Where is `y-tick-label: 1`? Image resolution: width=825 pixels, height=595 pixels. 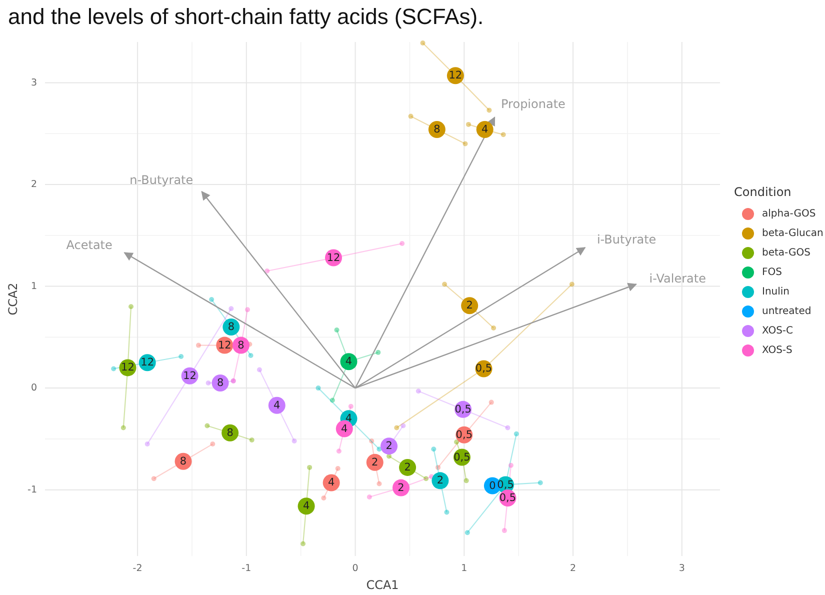
y-tick-label: 1 is located at coordinates (33, 286).